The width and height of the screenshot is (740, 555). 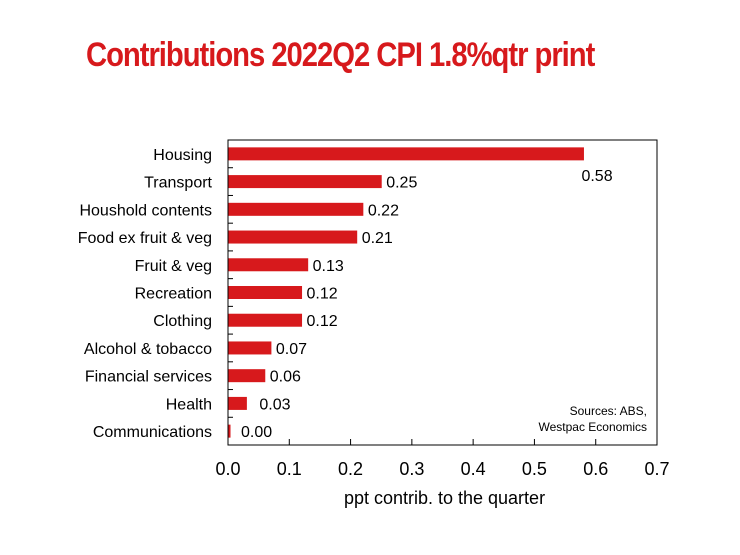 What do you see at coordinates (285, 377) in the screenshot?
I see `value-label: 0.06` at bounding box center [285, 377].